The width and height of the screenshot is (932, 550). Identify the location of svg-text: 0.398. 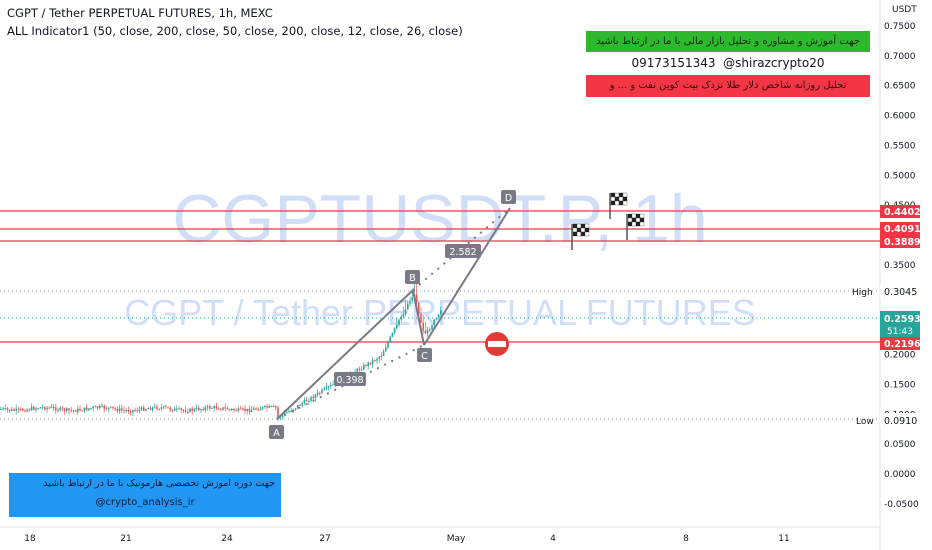
(349, 380).